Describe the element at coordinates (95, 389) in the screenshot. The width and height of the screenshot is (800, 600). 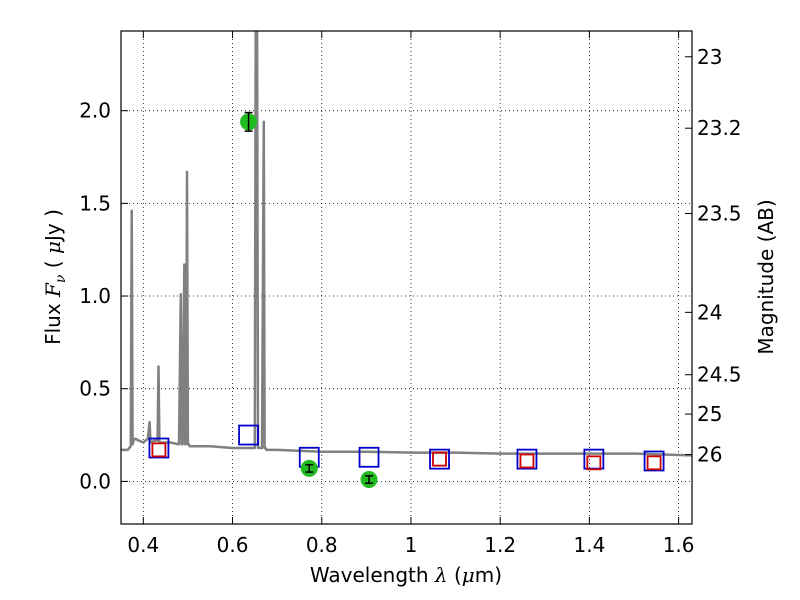
I see `y-tick-label: 0.5` at that location.